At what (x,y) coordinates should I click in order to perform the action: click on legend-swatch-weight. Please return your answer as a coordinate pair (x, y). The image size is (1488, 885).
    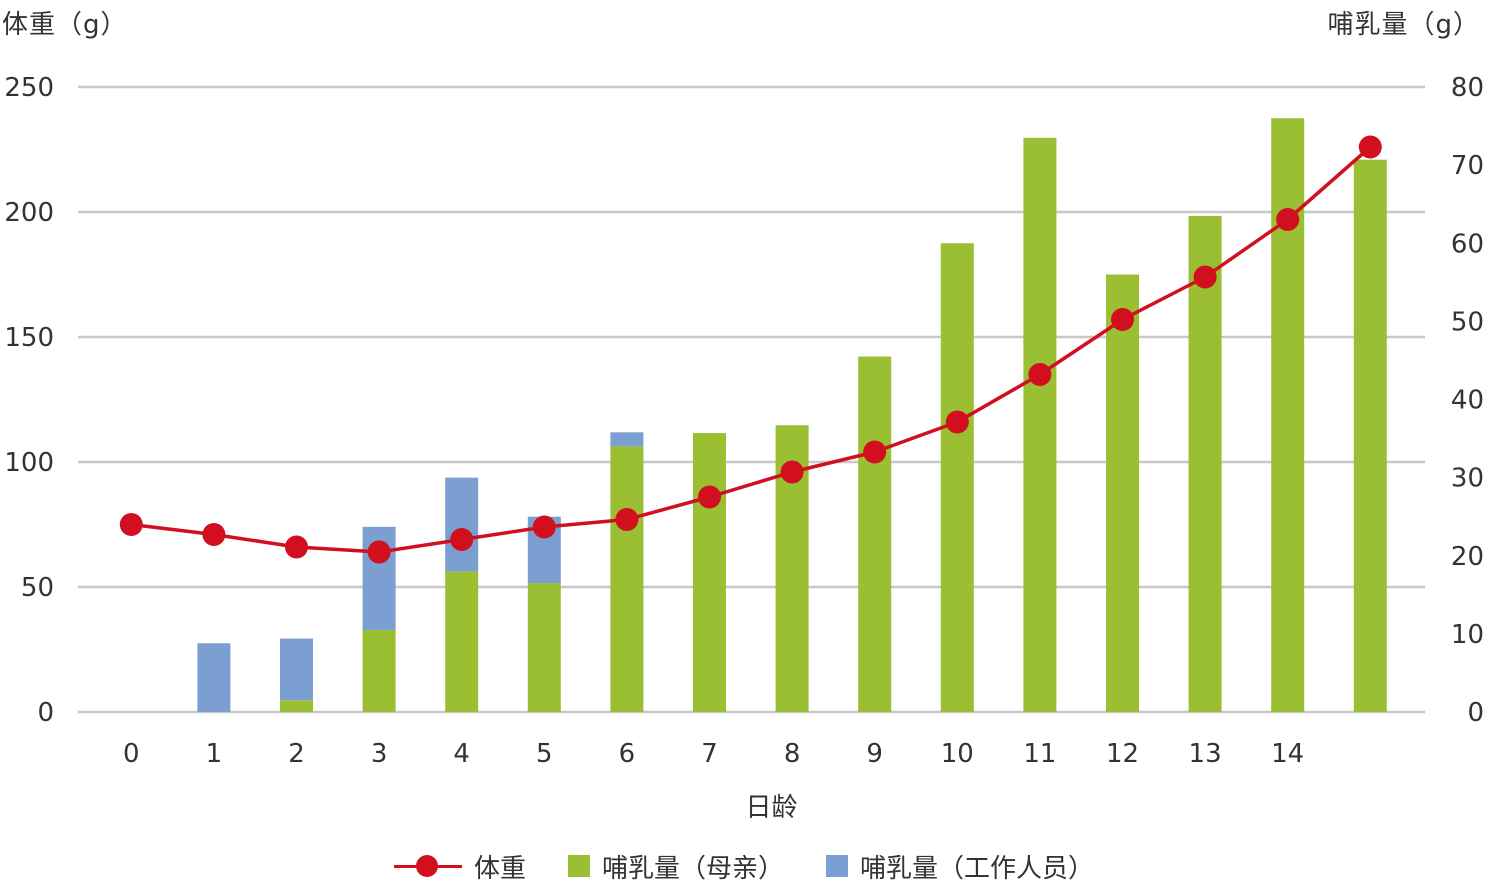
    Looking at the image, I should click on (427, 866).